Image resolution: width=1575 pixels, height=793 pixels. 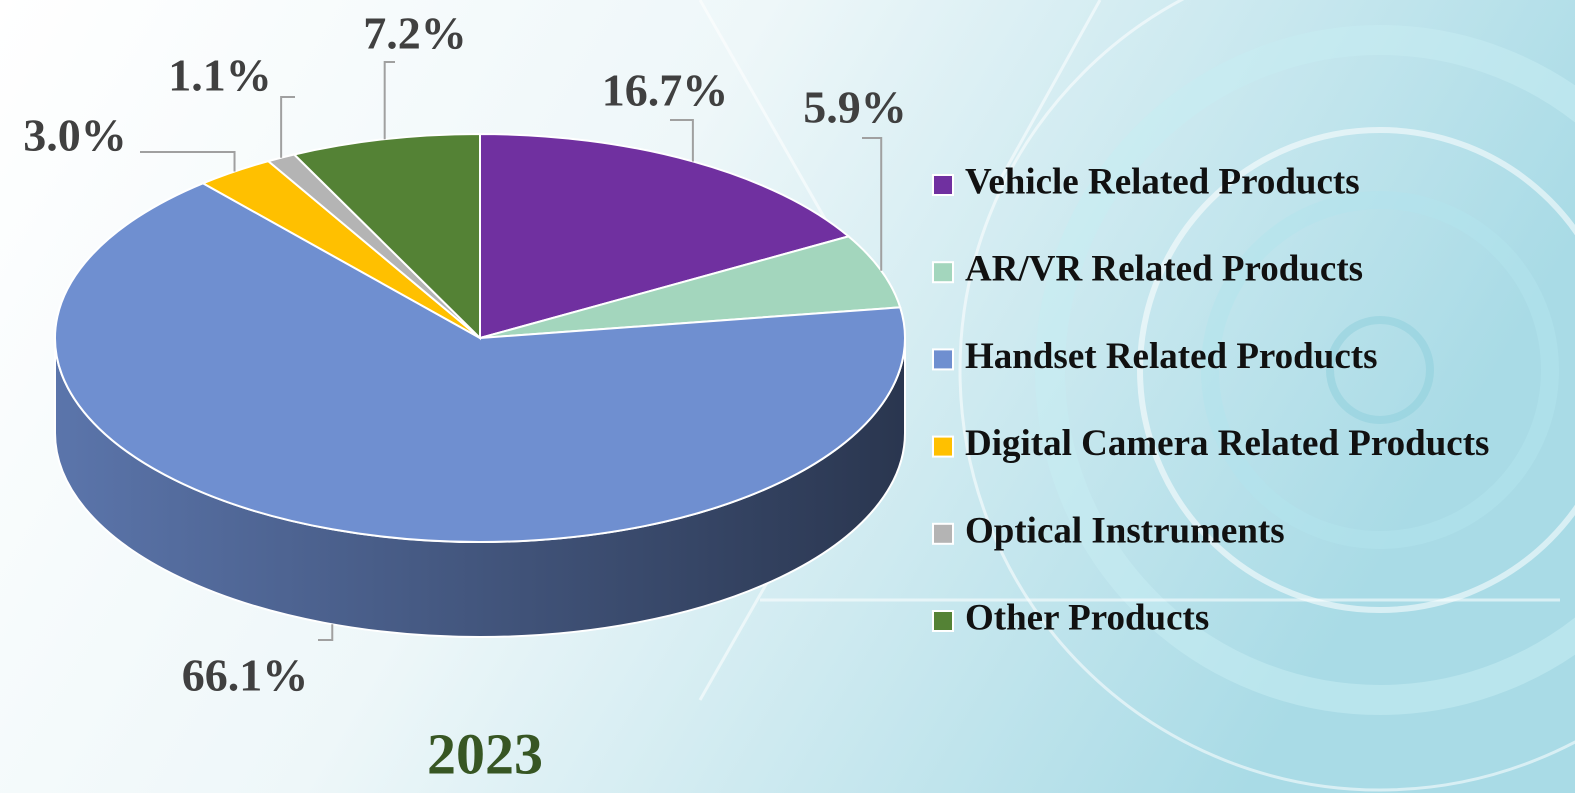 I want to click on legend-label: Handset Related Products, so click(x=1171, y=356).